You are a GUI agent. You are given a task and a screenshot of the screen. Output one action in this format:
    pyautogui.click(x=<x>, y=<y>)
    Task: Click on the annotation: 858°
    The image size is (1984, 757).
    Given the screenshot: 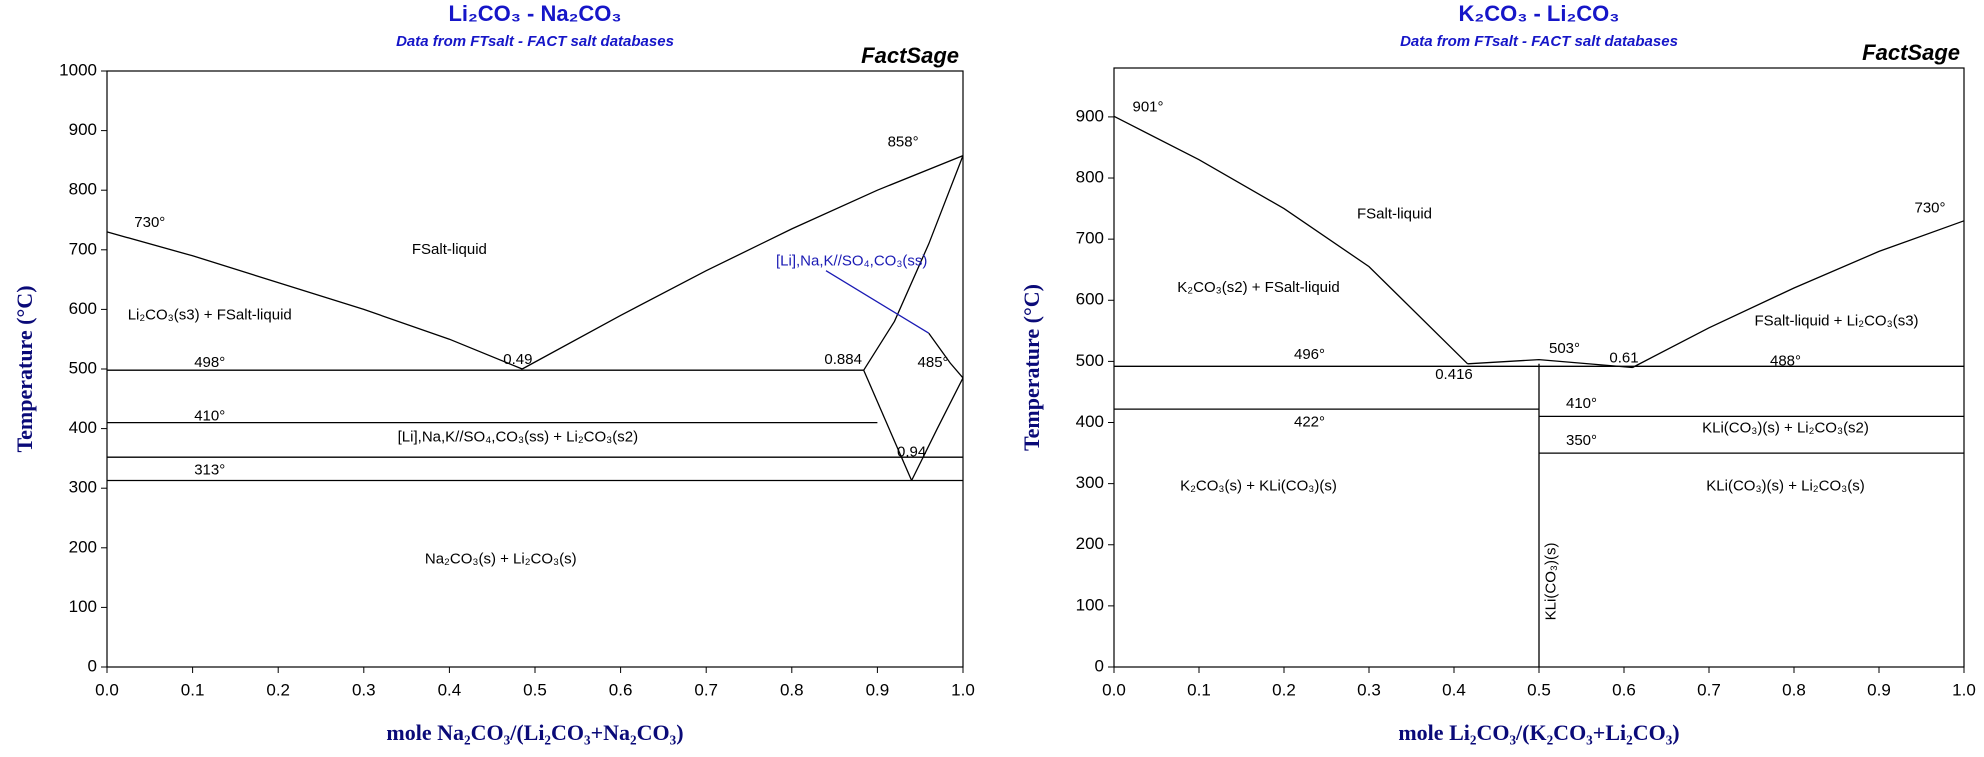 What is the action you would take?
    pyautogui.click(x=903, y=141)
    